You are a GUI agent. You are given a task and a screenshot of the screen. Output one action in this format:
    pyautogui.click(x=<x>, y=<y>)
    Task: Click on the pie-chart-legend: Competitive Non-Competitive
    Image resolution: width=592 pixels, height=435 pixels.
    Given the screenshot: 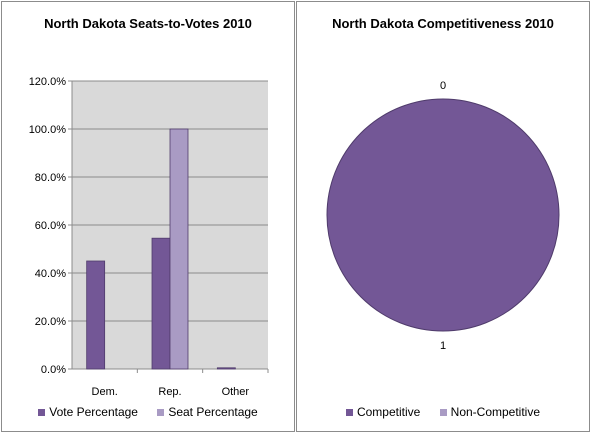 What is the action you would take?
    pyautogui.click(x=443, y=412)
    